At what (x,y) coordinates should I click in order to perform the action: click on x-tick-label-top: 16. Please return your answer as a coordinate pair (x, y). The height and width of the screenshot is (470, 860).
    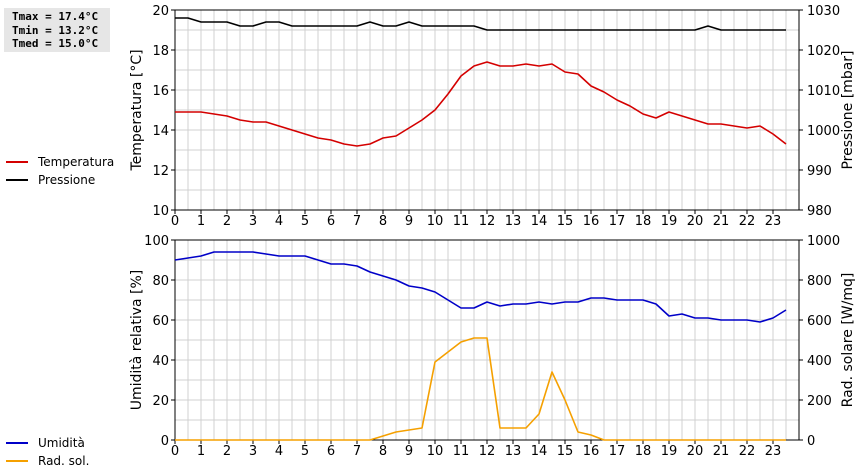
    Looking at the image, I should click on (591, 221).